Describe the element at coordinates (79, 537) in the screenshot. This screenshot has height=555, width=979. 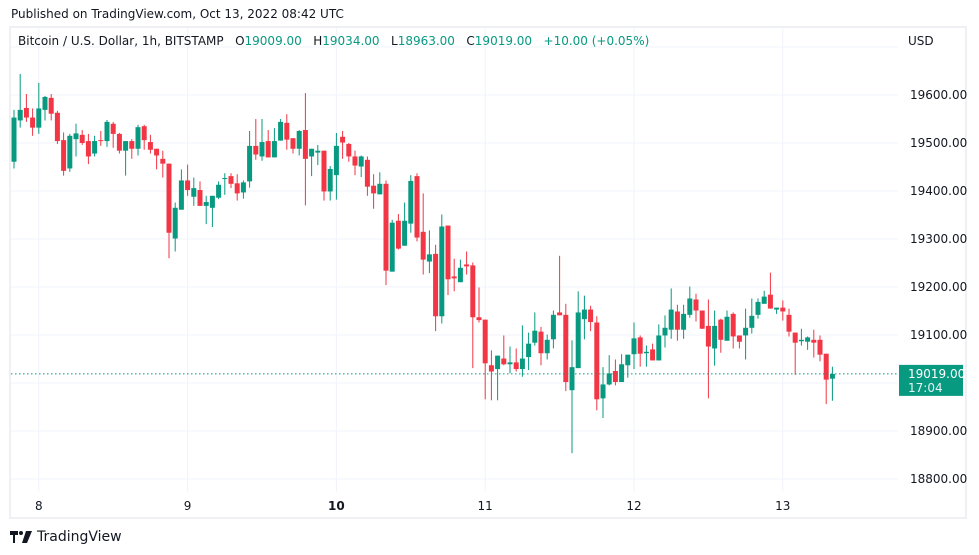
I see `tradingview-brand: TradingView` at that location.